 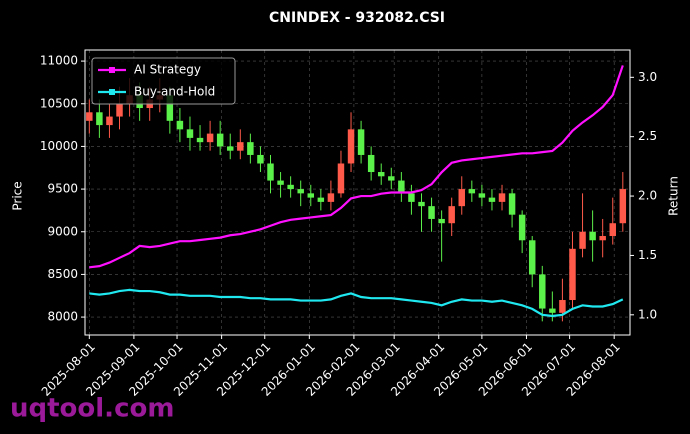 What do you see at coordinates (174, 92) in the screenshot?
I see `legend-label: Buy-and-Hold` at bounding box center [174, 92].